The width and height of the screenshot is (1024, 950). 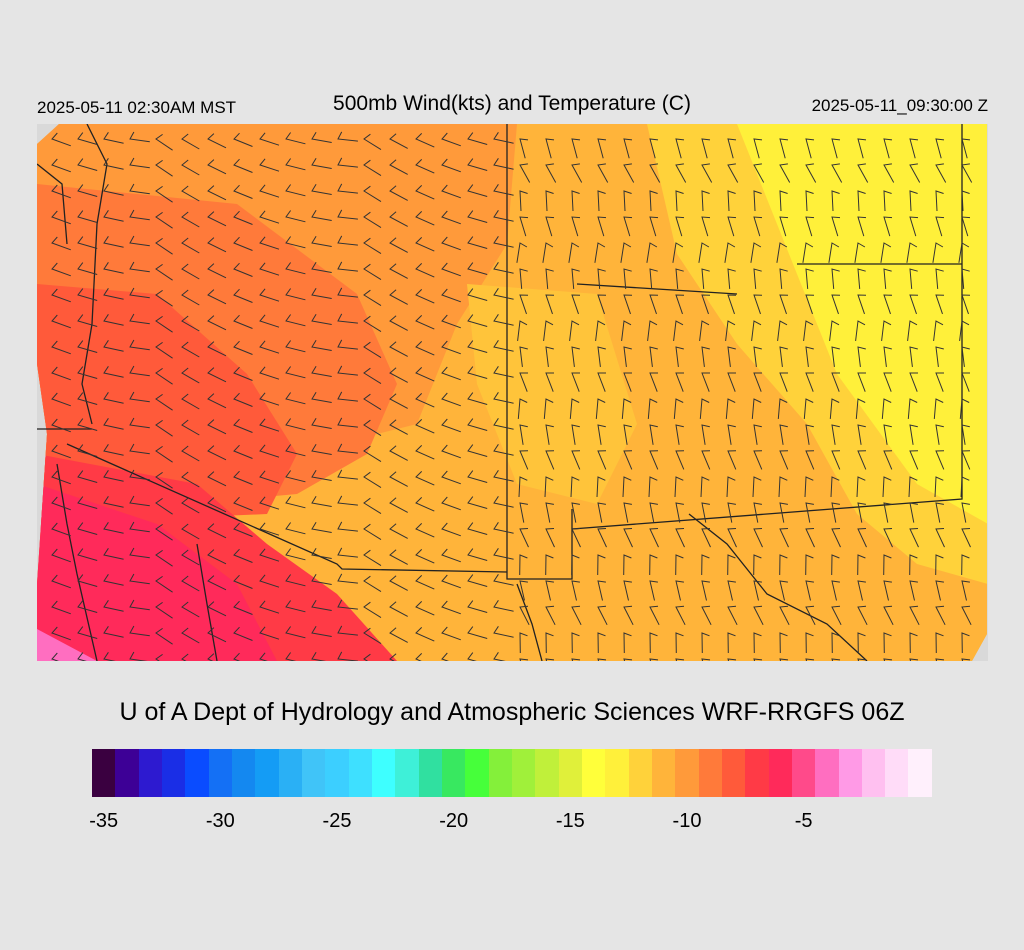 What do you see at coordinates (137, 107) in the screenshot?
I see `valid-time-local: 2025-05-11 02:30AM MST` at bounding box center [137, 107].